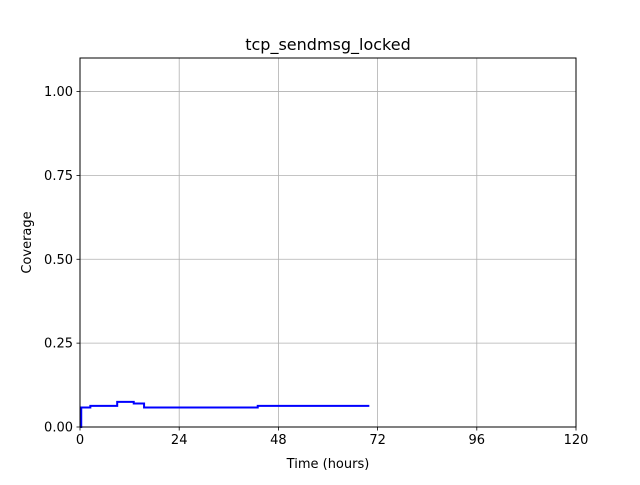 This screenshot has height=485, width=640. Describe the element at coordinates (27, 242) in the screenshot. I see `y-axis-label: Coverage` at that location.